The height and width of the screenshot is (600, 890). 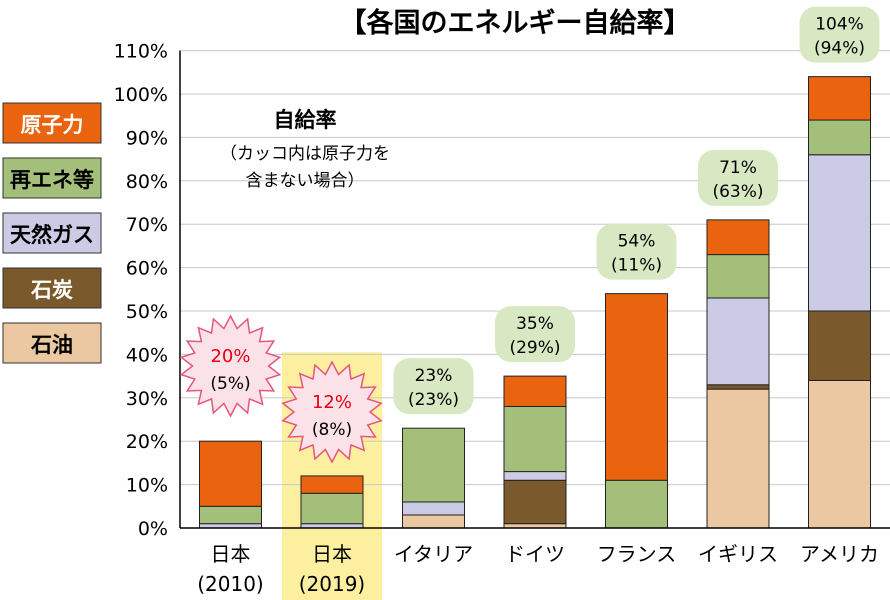 I want to click on data-label-excl: (29%), so click(x=534, y=348).